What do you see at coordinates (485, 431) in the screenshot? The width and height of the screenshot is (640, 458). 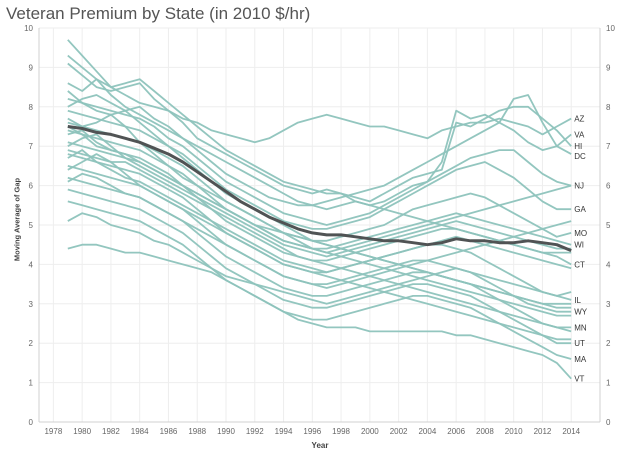 I see `x-tick-label: 2008` at bounding box center [485, 431].